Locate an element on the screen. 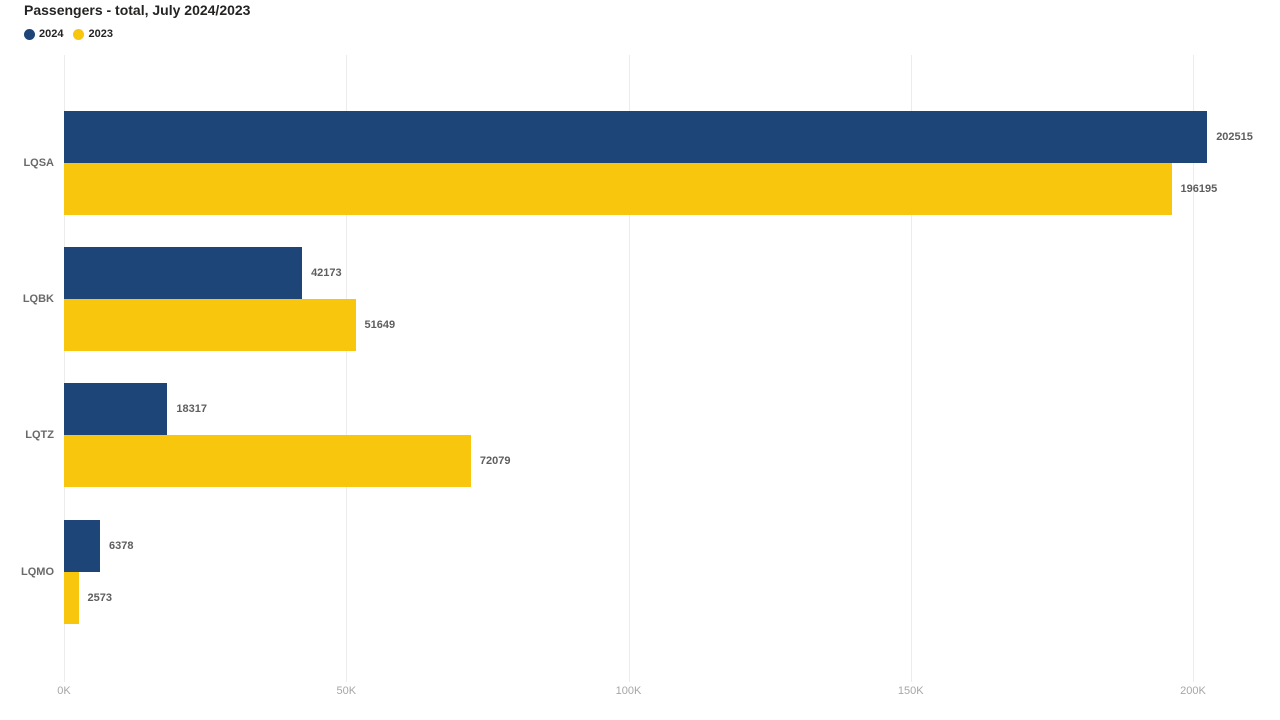 The height and width of the screenshot is (720, 1280). bar-lqmo-2023 is located at coordinates (71, 597).